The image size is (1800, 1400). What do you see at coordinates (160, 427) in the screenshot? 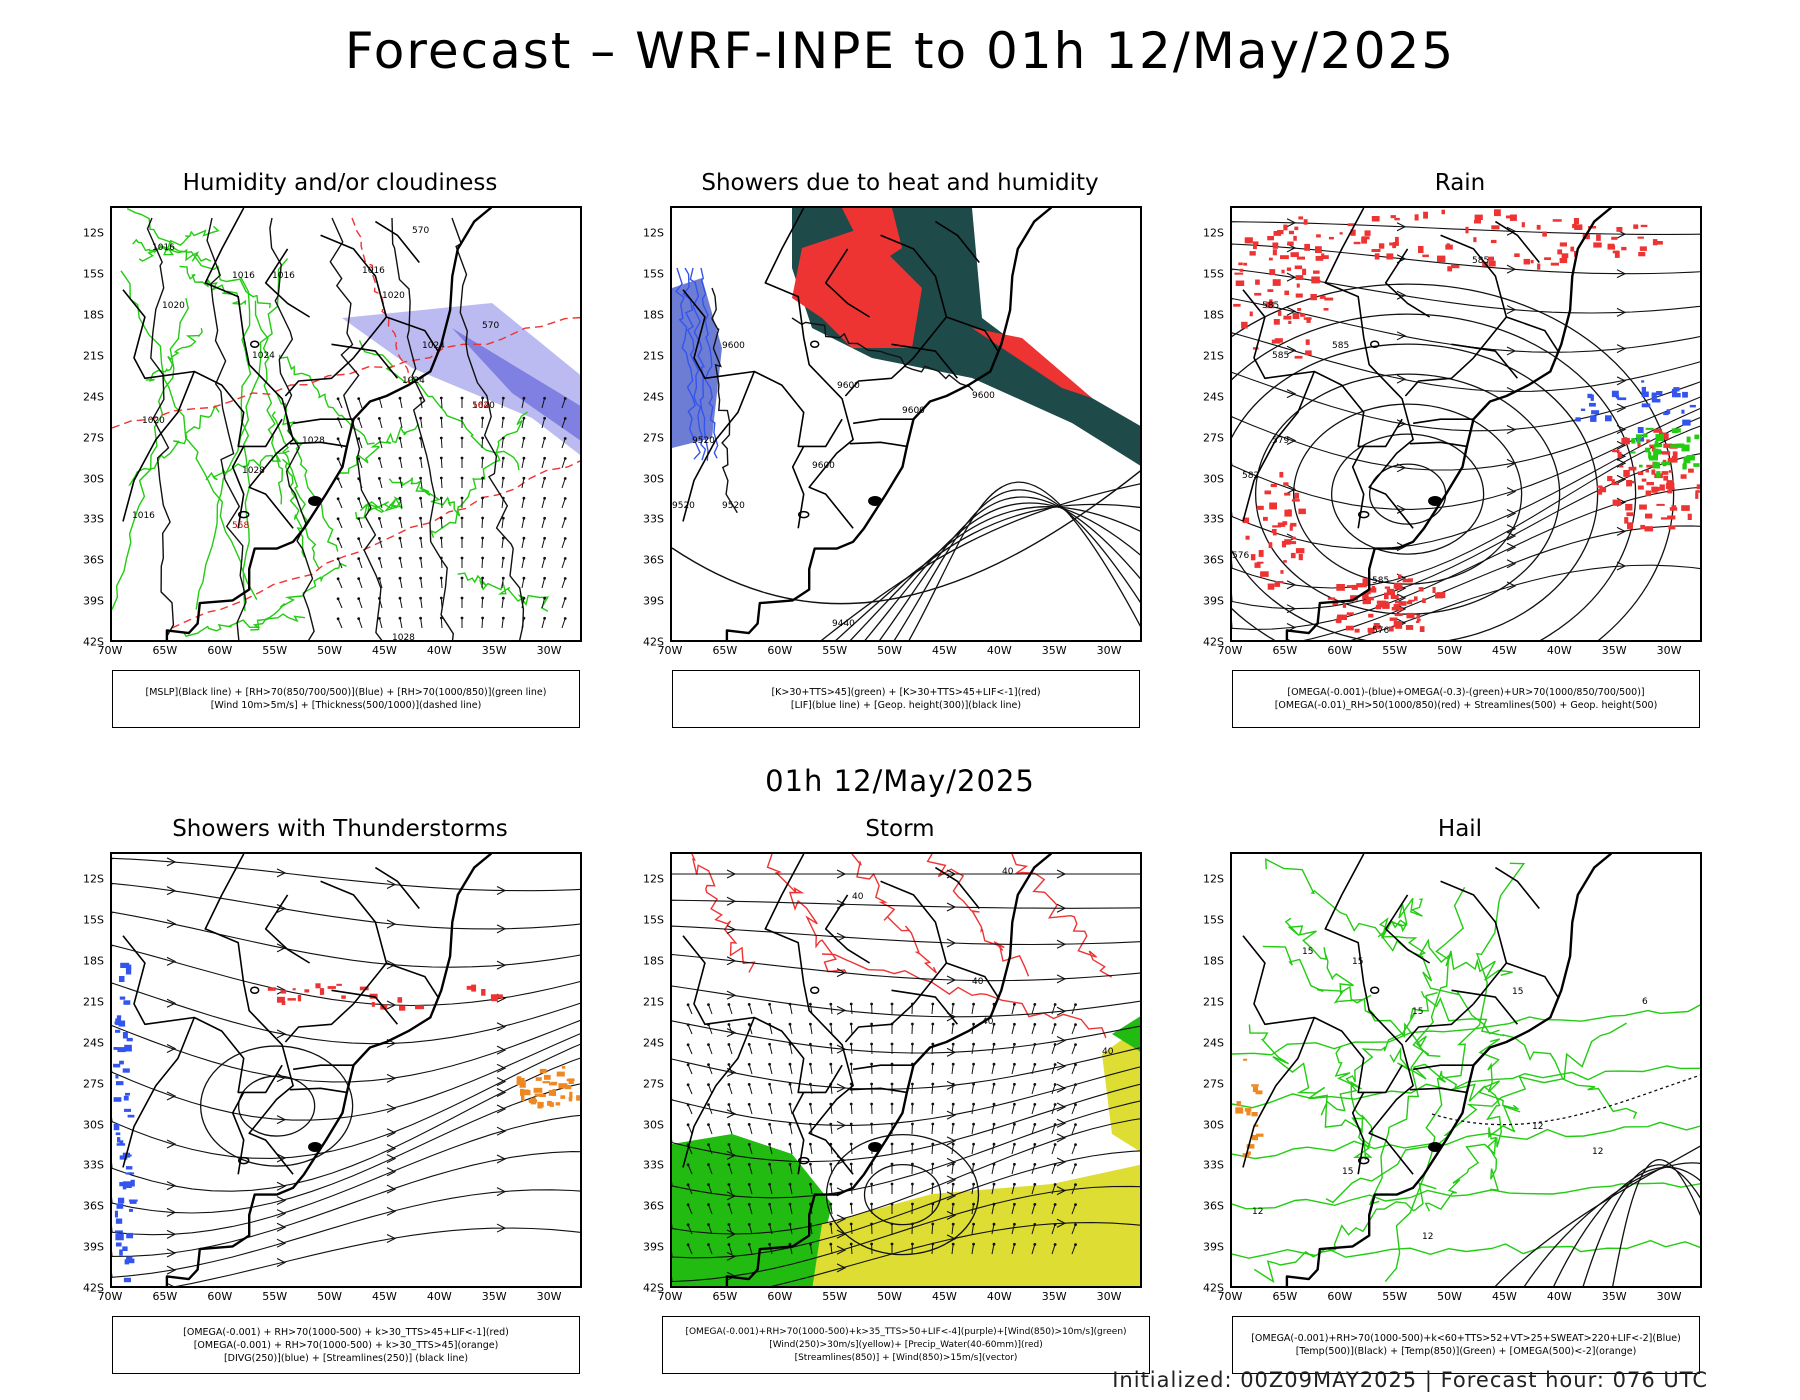
I see `mslp-line` at bounding box center [160, 427].